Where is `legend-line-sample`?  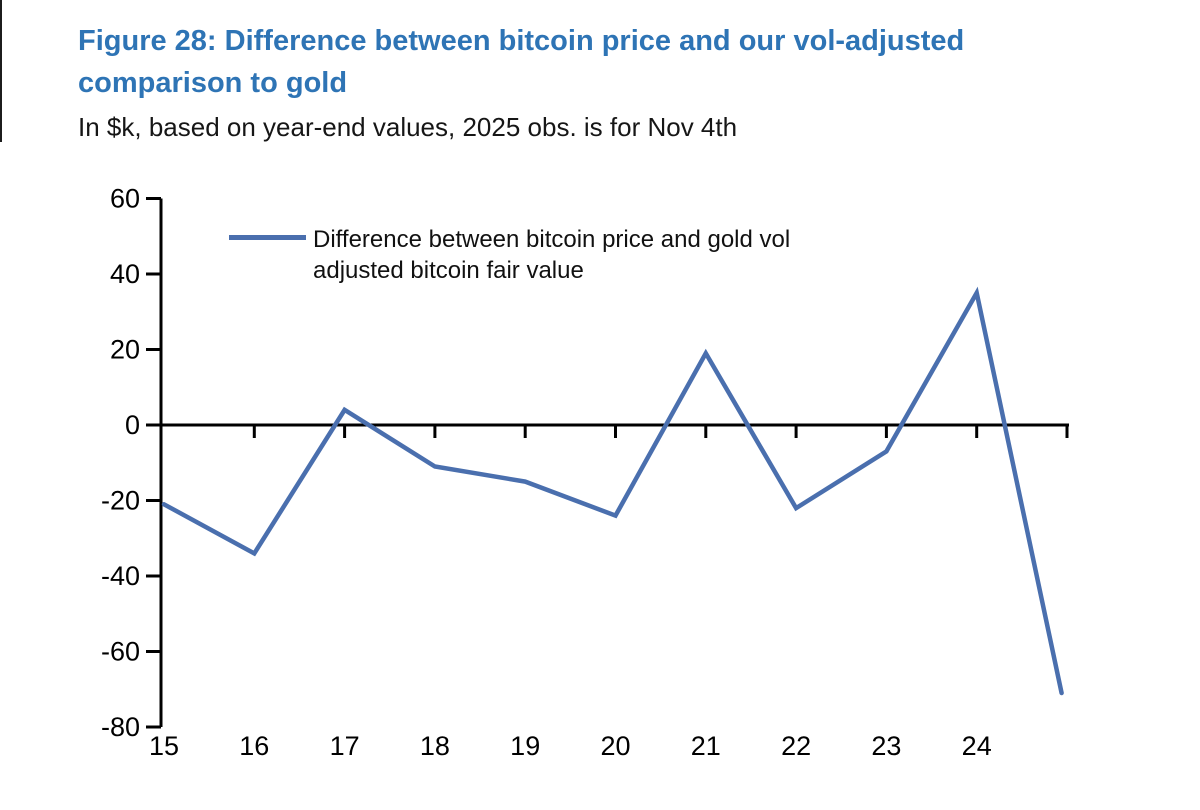
legend-line-sample is located at coordinates (267, 237).